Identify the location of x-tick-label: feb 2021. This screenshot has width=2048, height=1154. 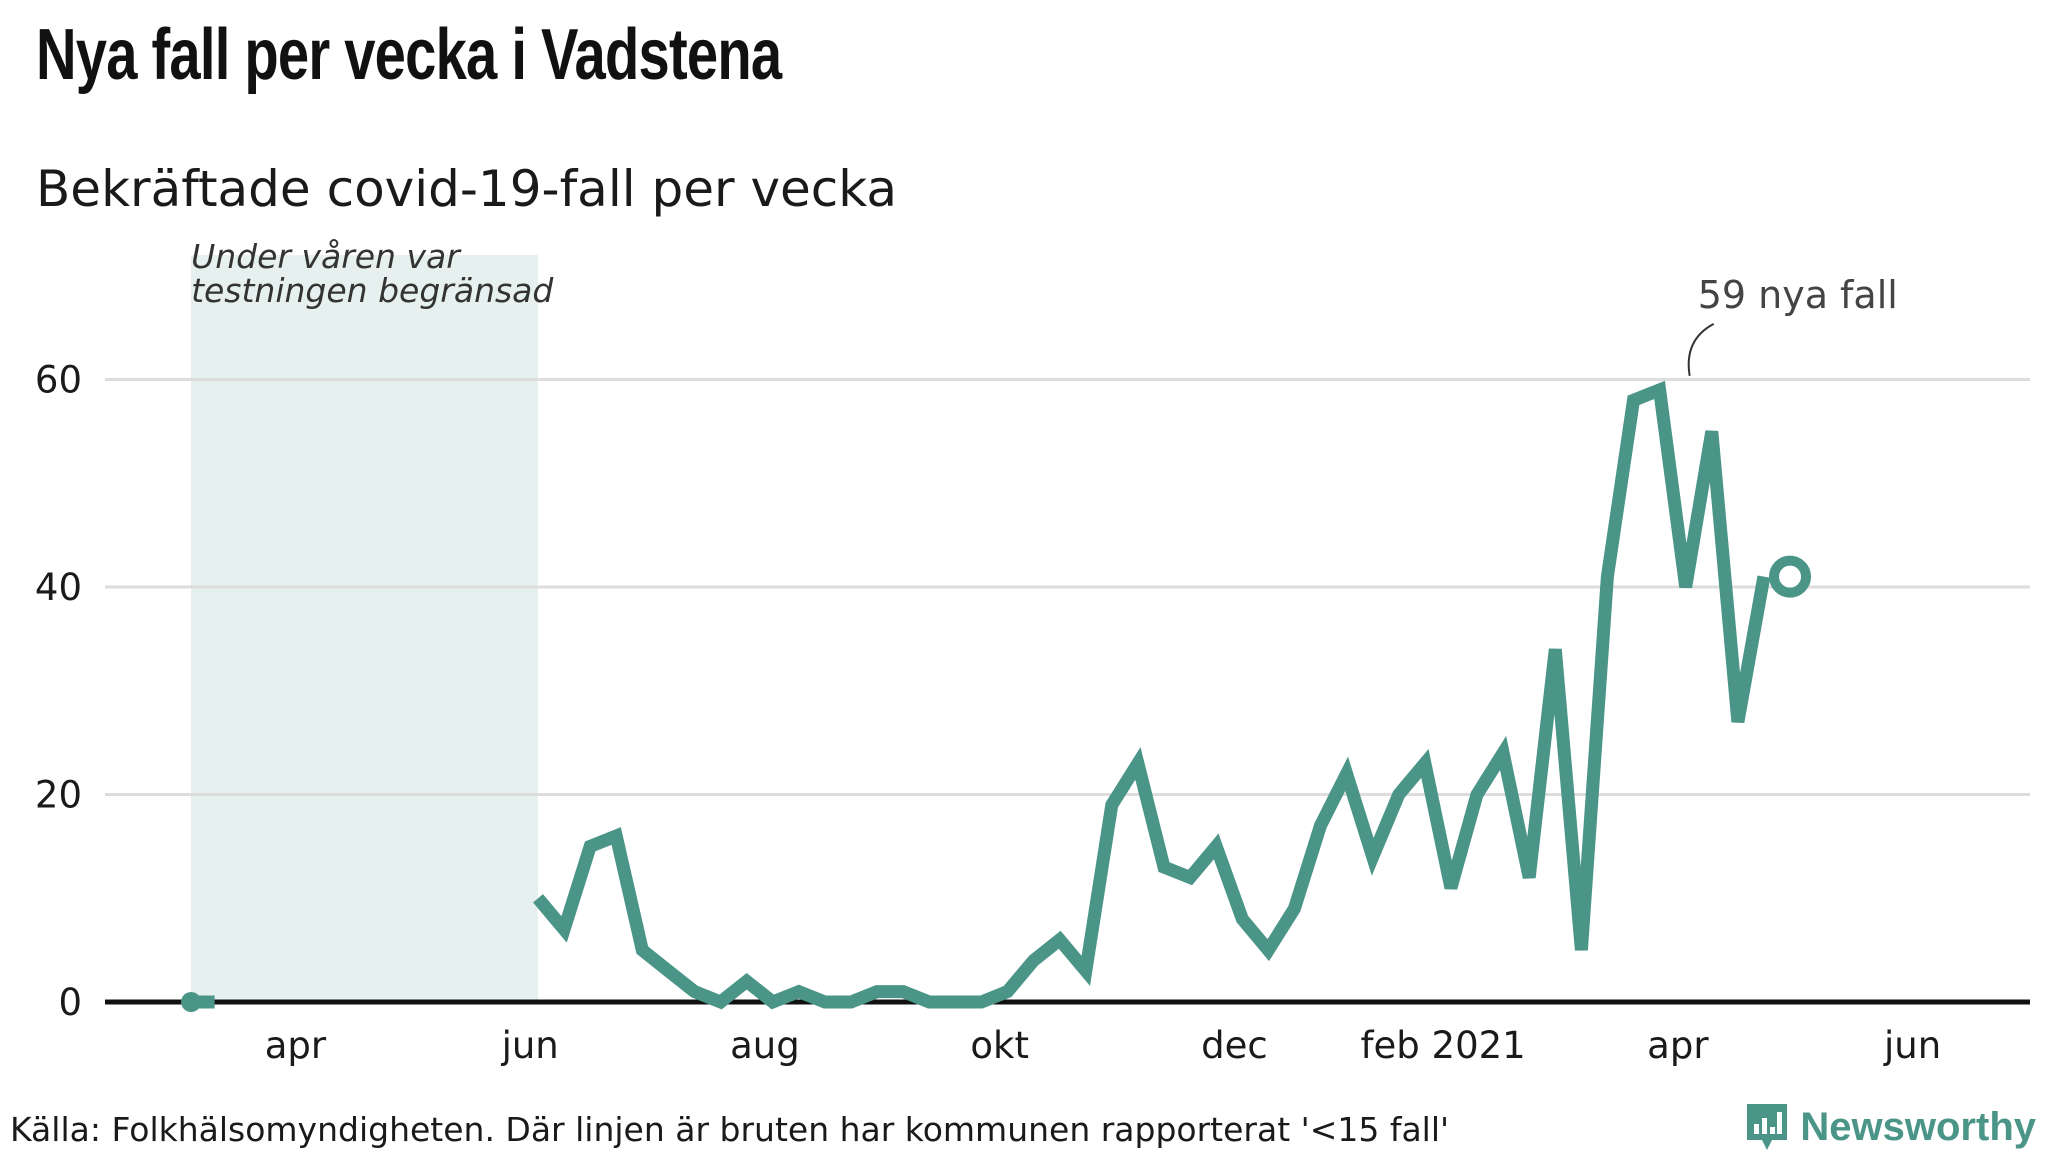
(1443, 1045).